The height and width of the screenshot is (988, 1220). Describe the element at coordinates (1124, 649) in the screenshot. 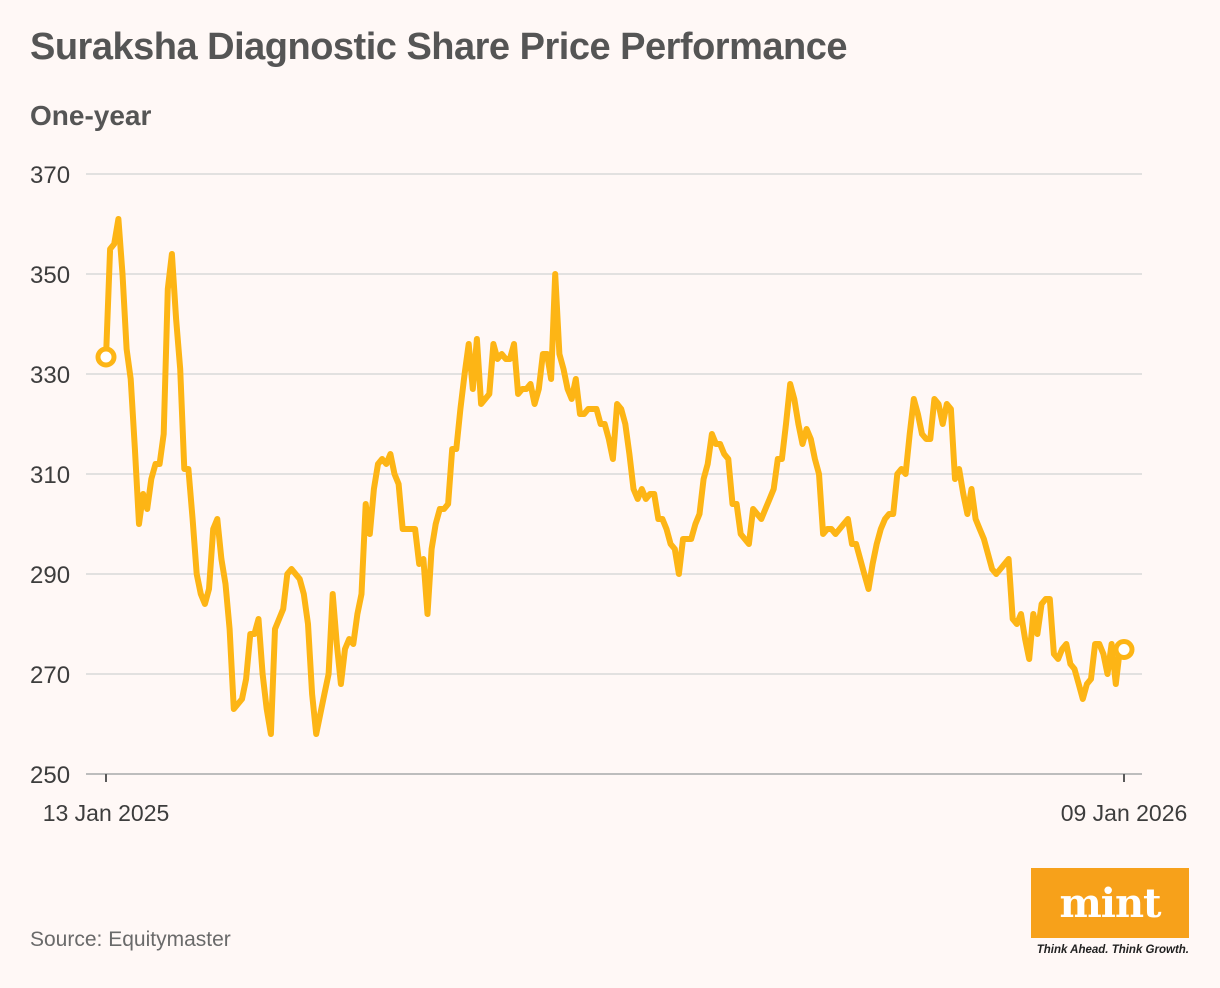

I see `end-marker` at that location.